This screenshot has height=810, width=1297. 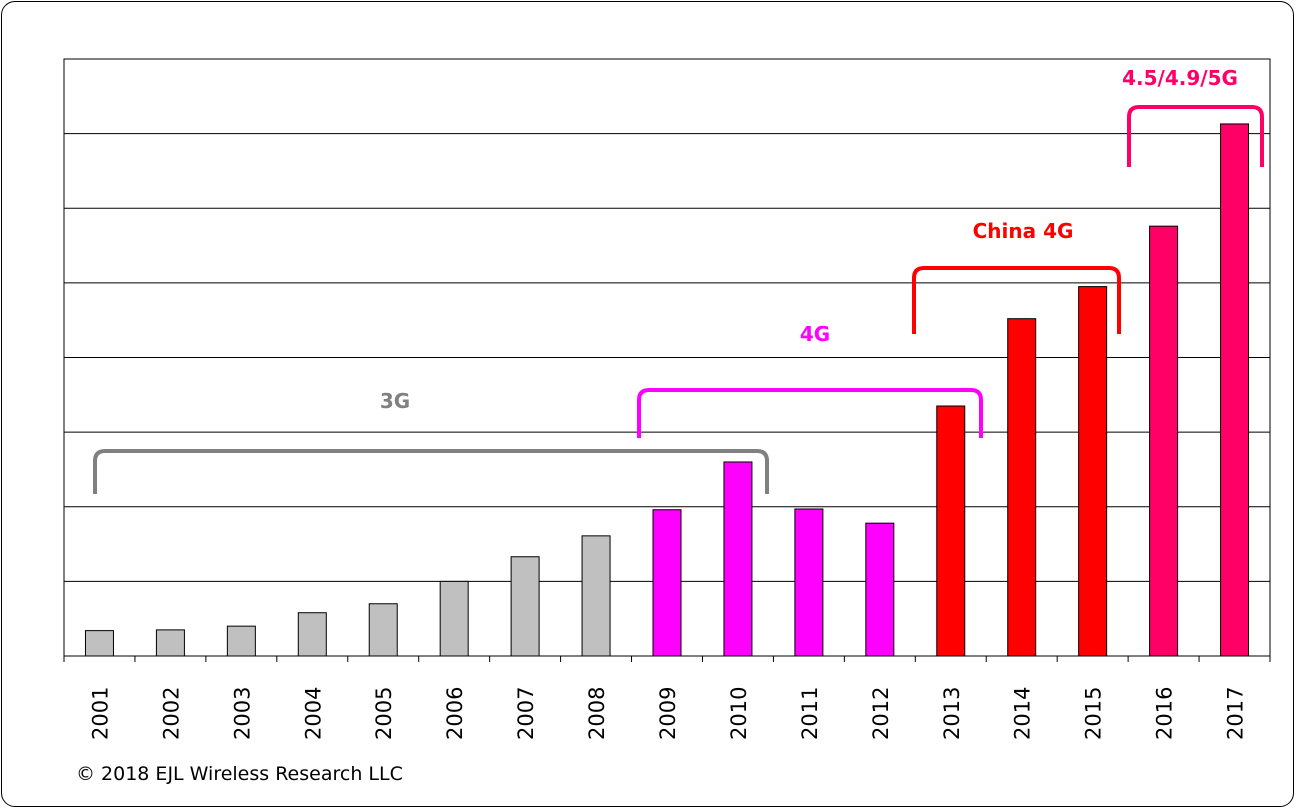 What do you see at coordinates (100, 713) in the screenshot?
I see `x-tick-label: 2001` at bounding box center [100, 713].